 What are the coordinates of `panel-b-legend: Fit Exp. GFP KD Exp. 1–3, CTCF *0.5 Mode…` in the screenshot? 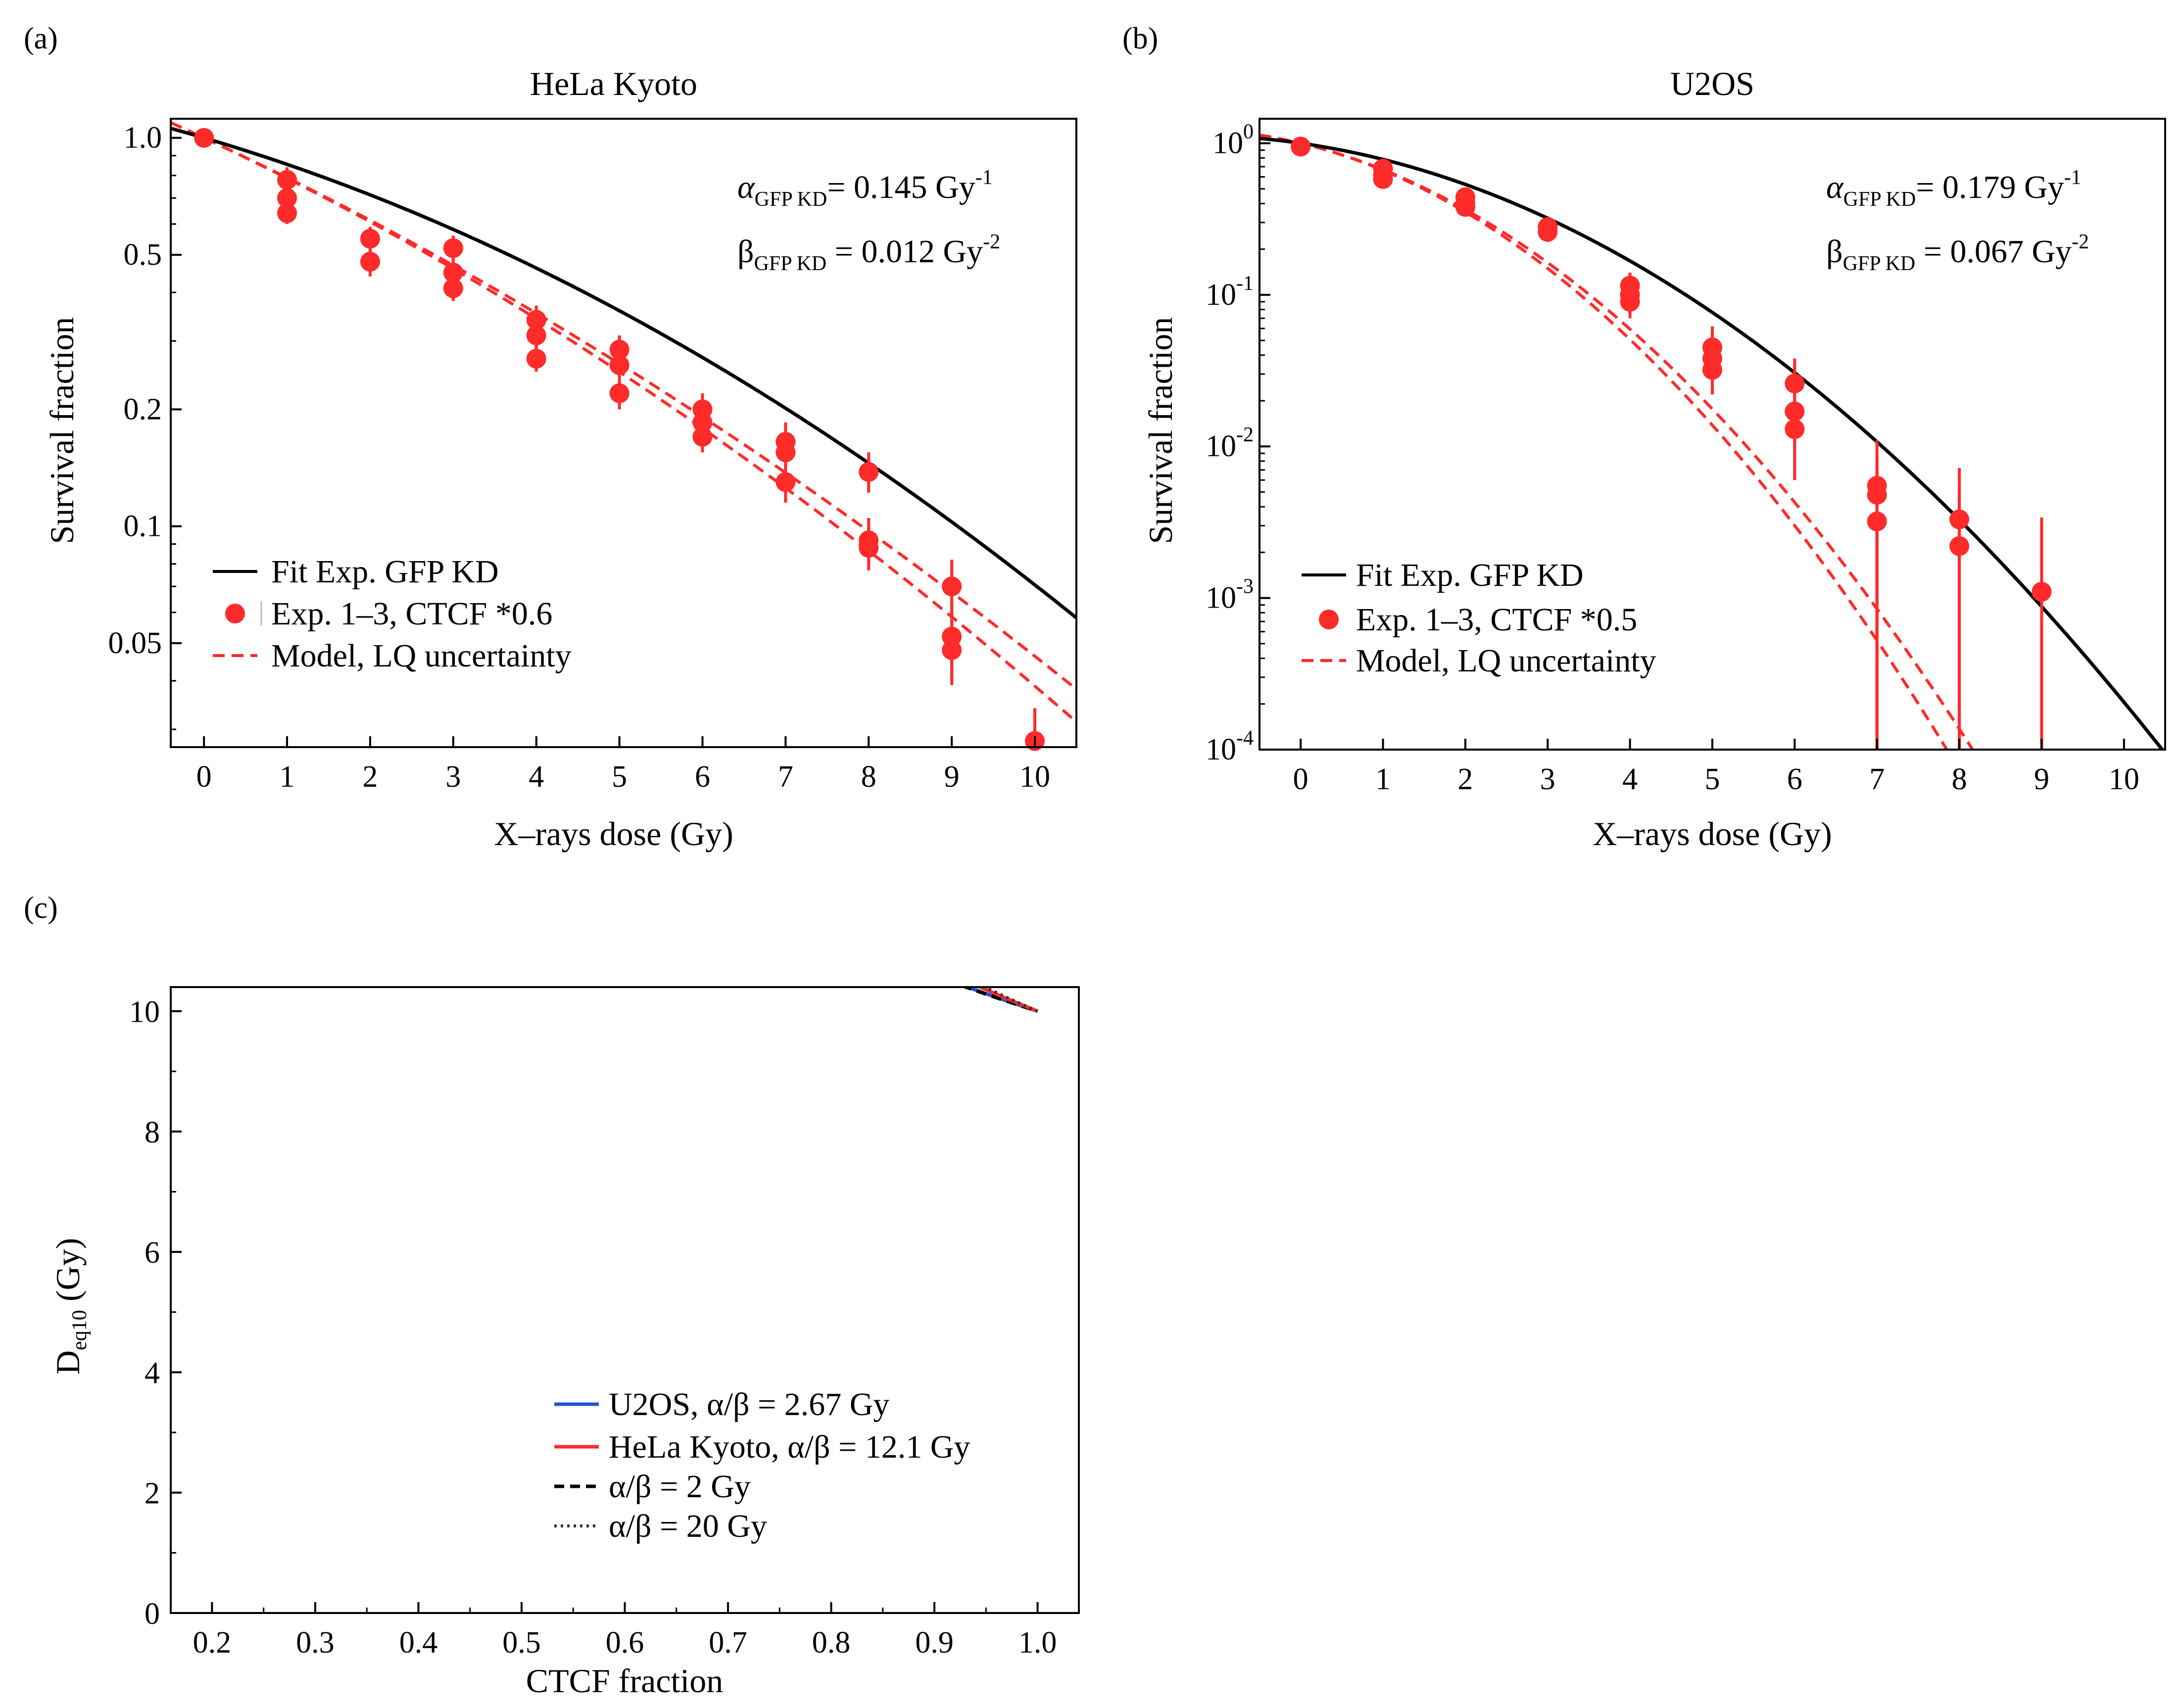 It's located at (1479, 618).